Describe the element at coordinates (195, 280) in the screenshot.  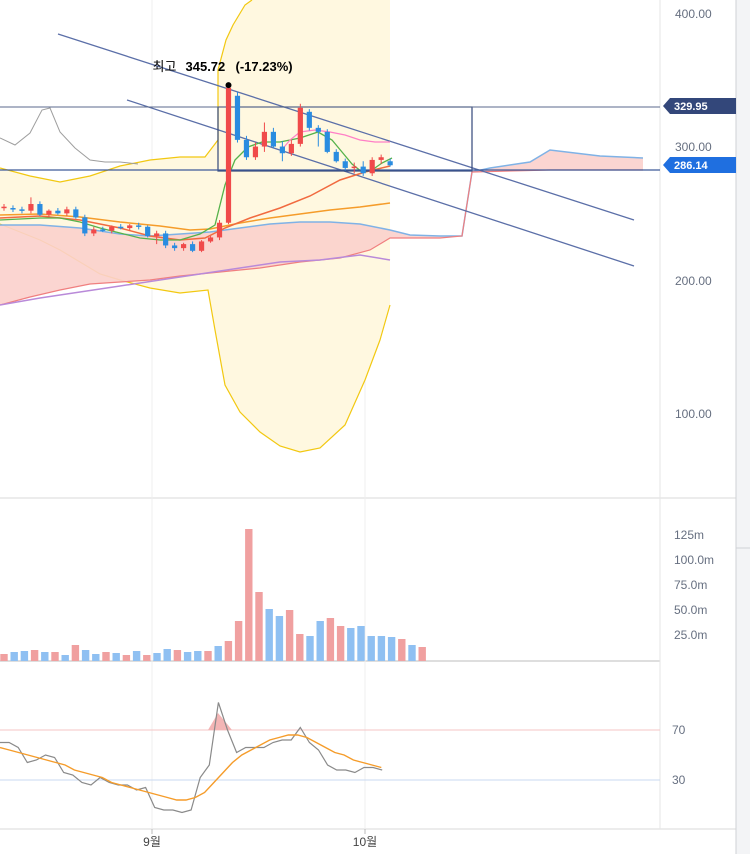
I see `moving-average-long` at that location.